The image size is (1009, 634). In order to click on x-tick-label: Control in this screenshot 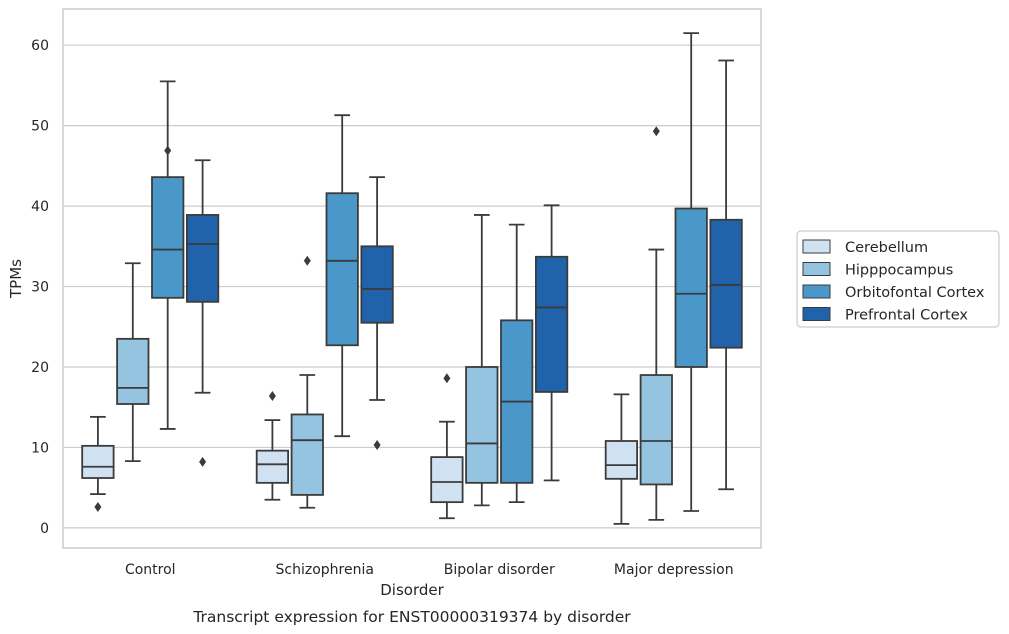, I will do `click(150, 570)`.